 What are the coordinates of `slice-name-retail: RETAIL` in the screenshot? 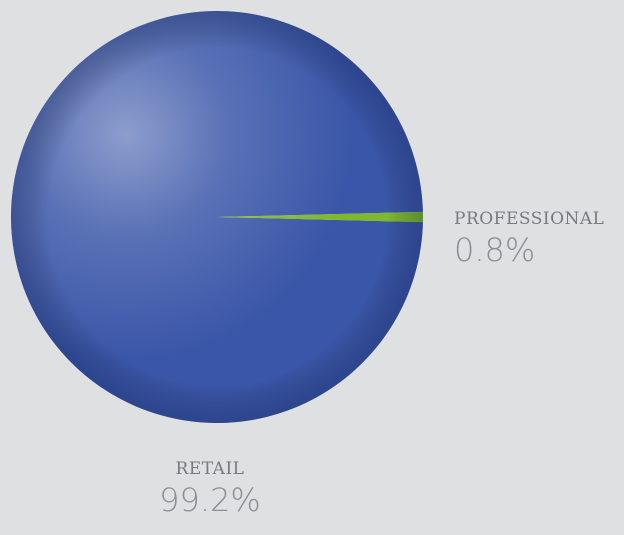 It's located at (210, 469).